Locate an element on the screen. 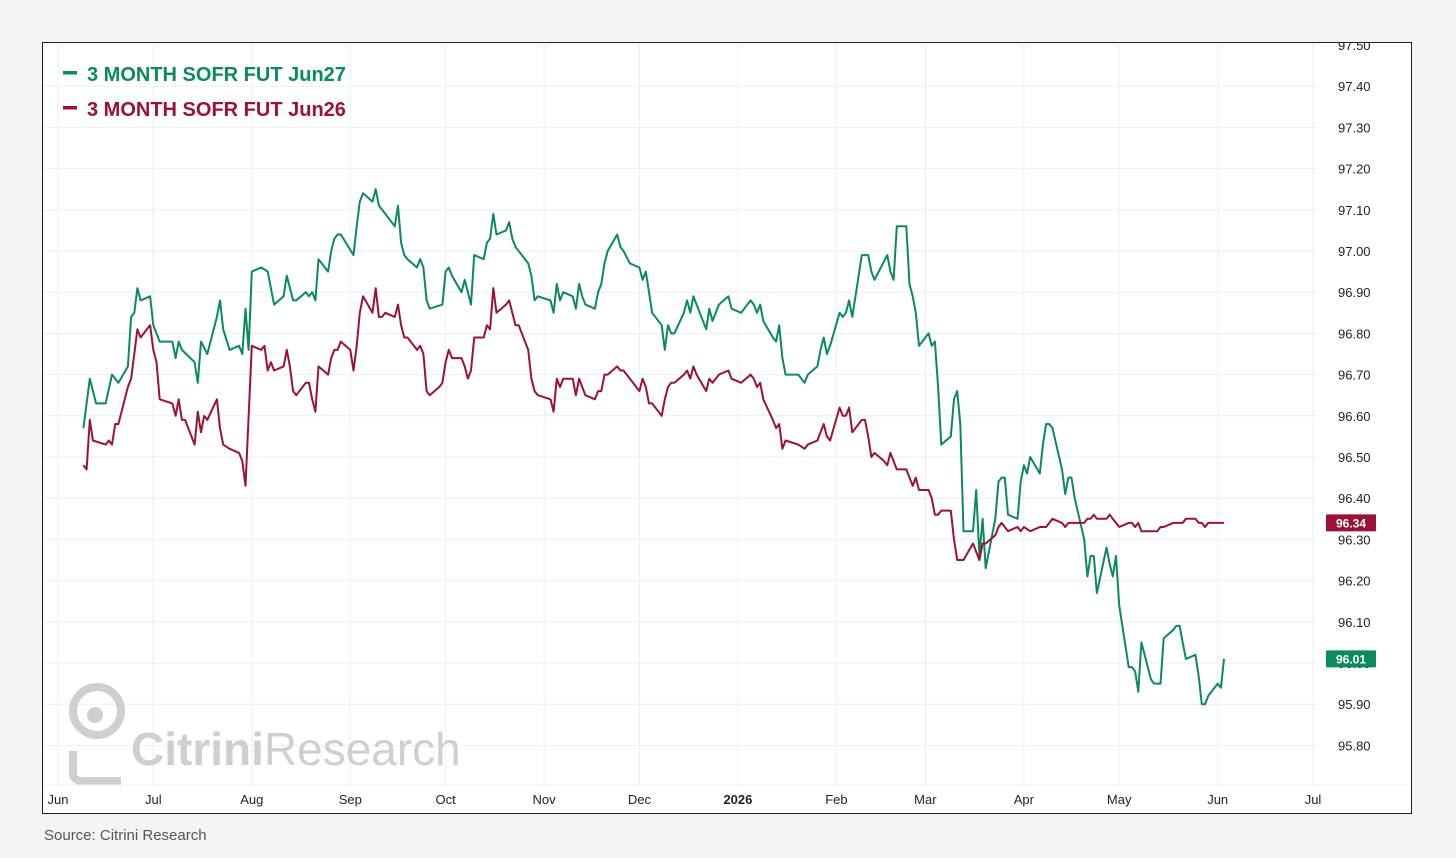 The height and width of the screenshot is (858, 1456). y-tick-label: 97.30 is located at coordinates (1354, 127).